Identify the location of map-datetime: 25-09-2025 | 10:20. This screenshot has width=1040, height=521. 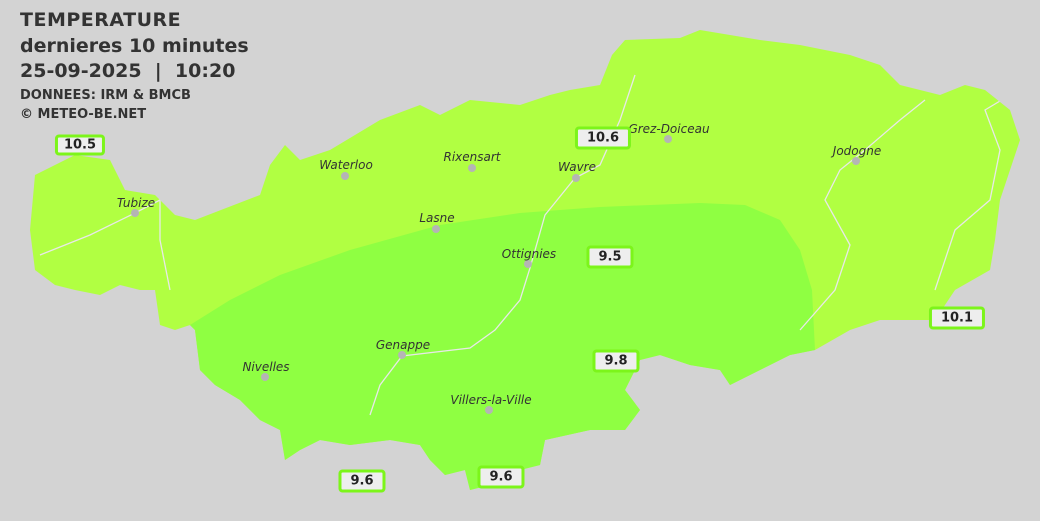
(128, 71).